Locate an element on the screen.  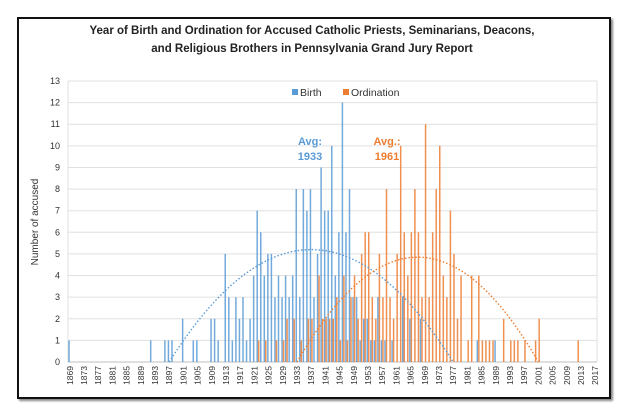
birth-bar-1939 is located at coordinates (317, 307).